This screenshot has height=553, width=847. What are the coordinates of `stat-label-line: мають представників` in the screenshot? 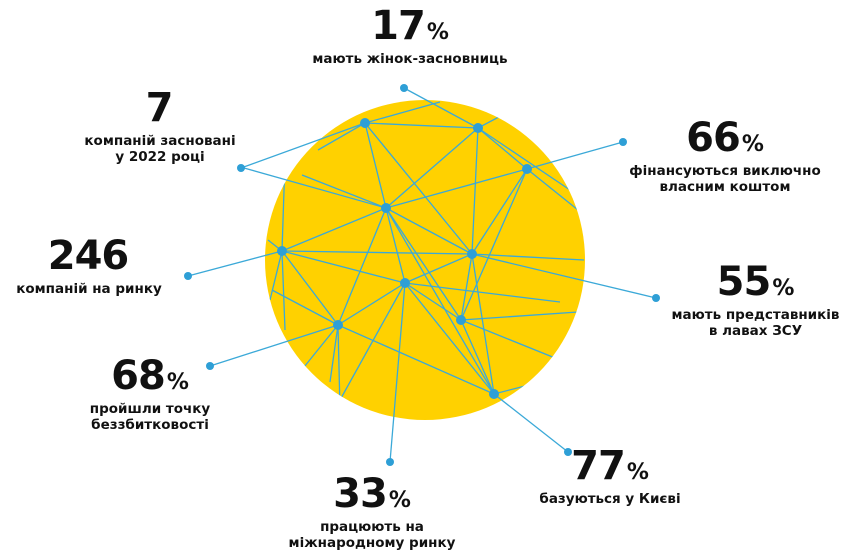 It's located at (755, 315).